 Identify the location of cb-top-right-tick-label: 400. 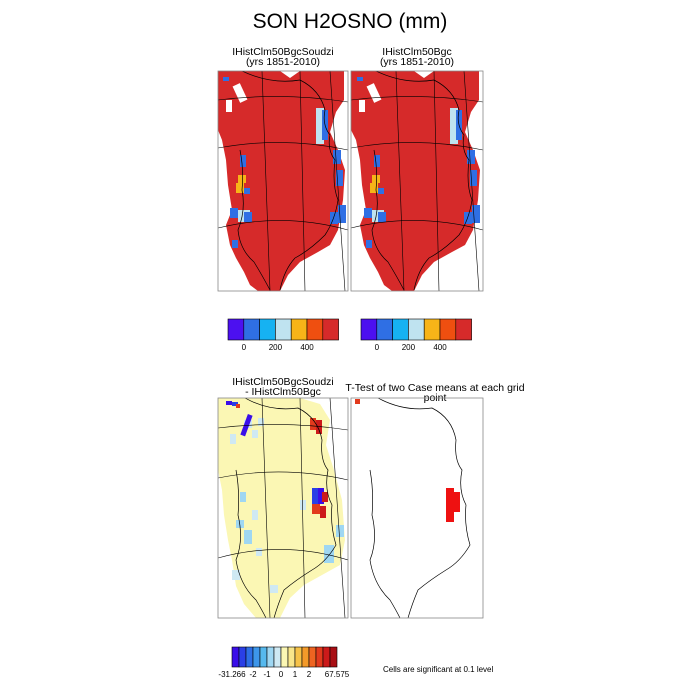
(440, 347).